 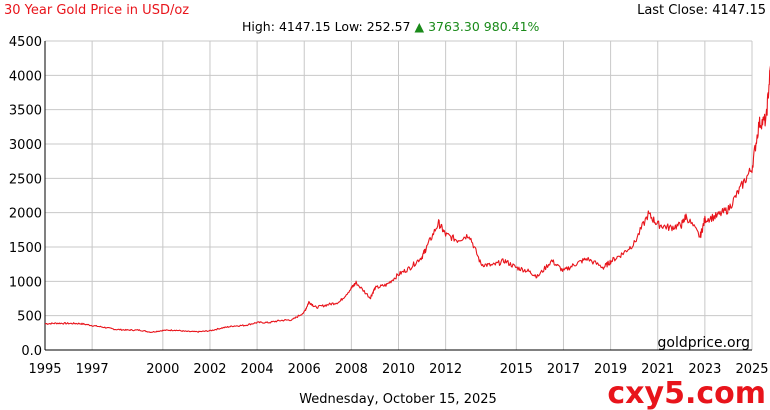 I want to click on y-tick-label: 1000, so click(x=25, y=282).